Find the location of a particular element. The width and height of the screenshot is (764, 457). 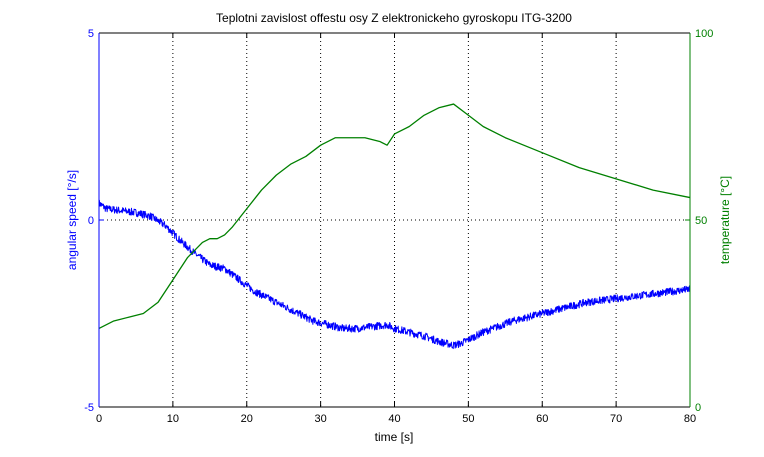

x-tick-label: 80 is located at coordinates (690, 419).